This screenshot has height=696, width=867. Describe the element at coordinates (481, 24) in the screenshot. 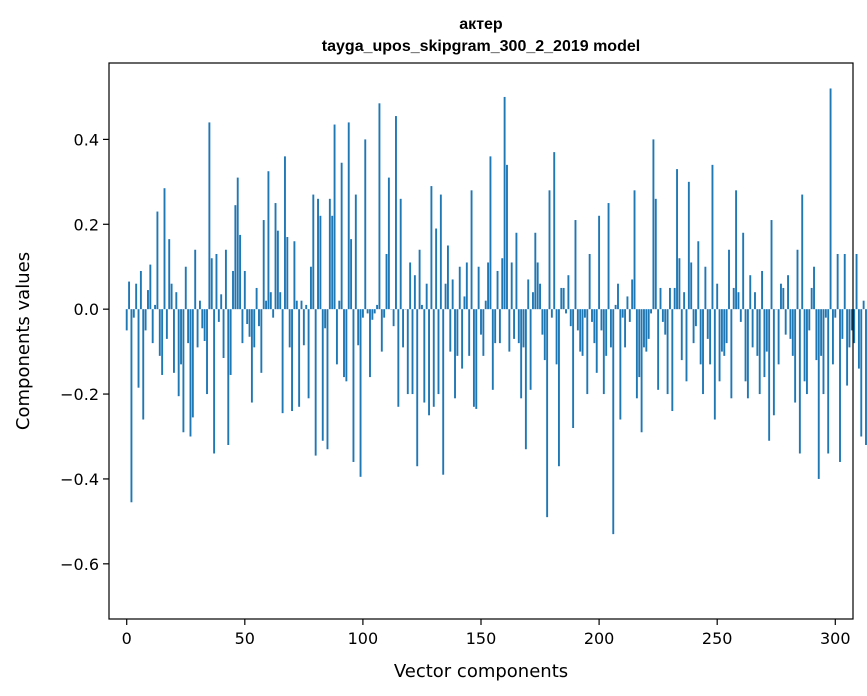

I see `chart-title-line1: актер` at that location.